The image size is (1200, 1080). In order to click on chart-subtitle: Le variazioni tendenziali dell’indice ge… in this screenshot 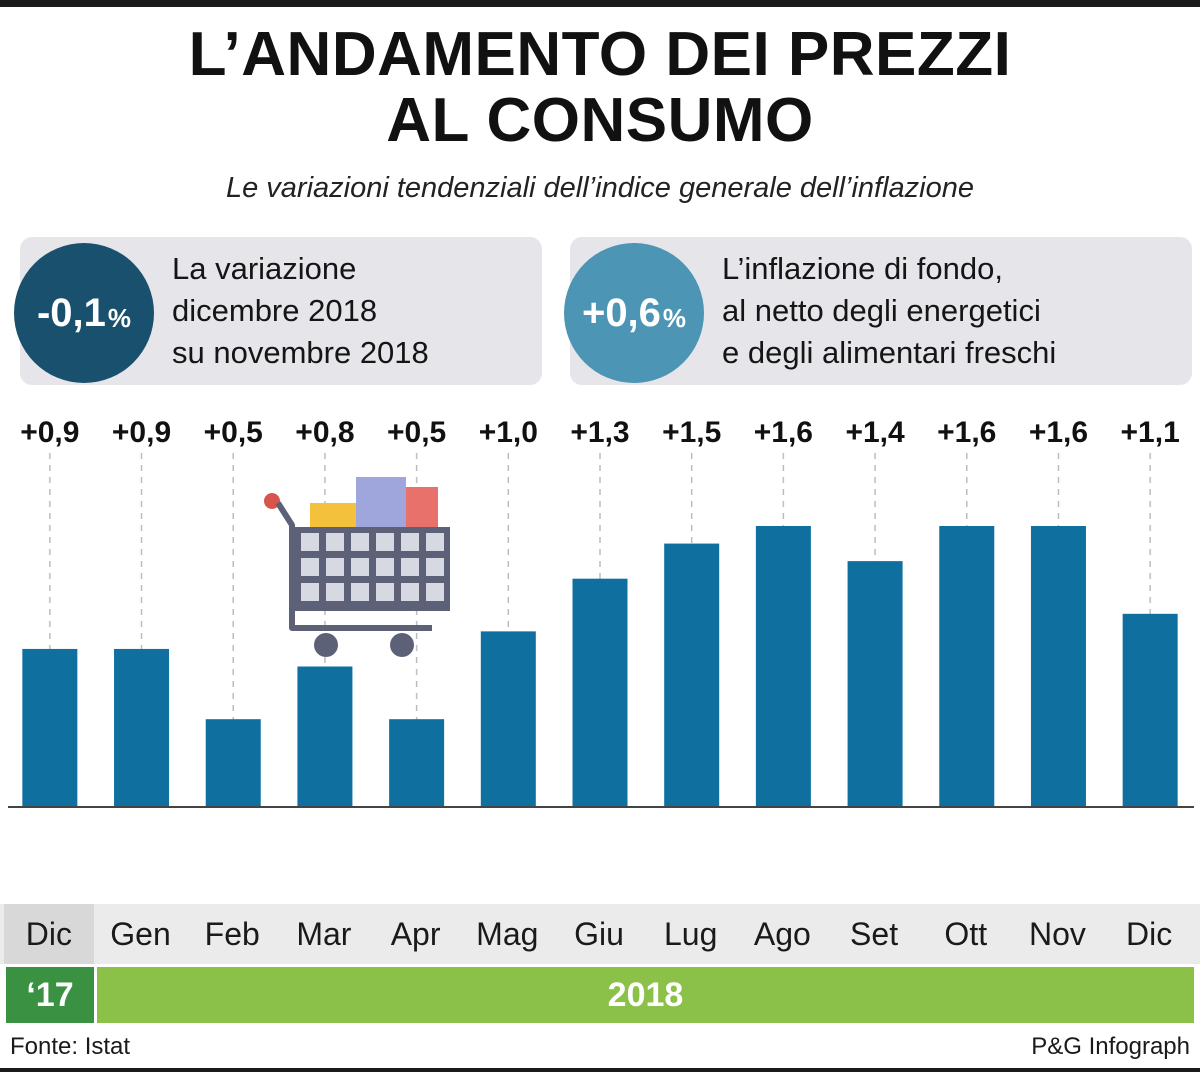, I will do `click(600, 188)`.